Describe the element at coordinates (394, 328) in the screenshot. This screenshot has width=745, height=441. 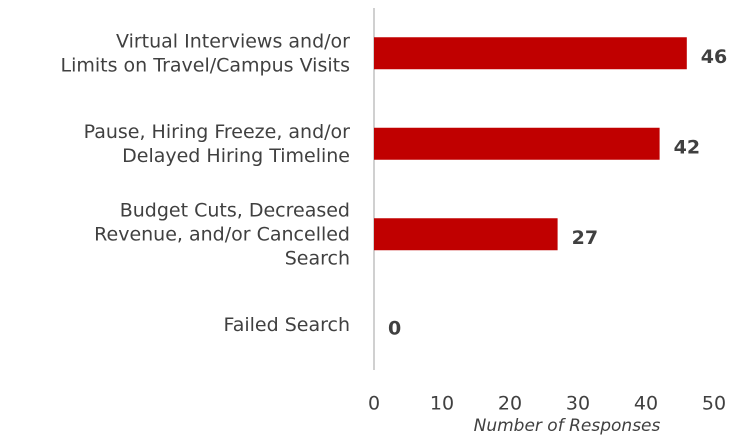
I see `value-label: 0` at that location.